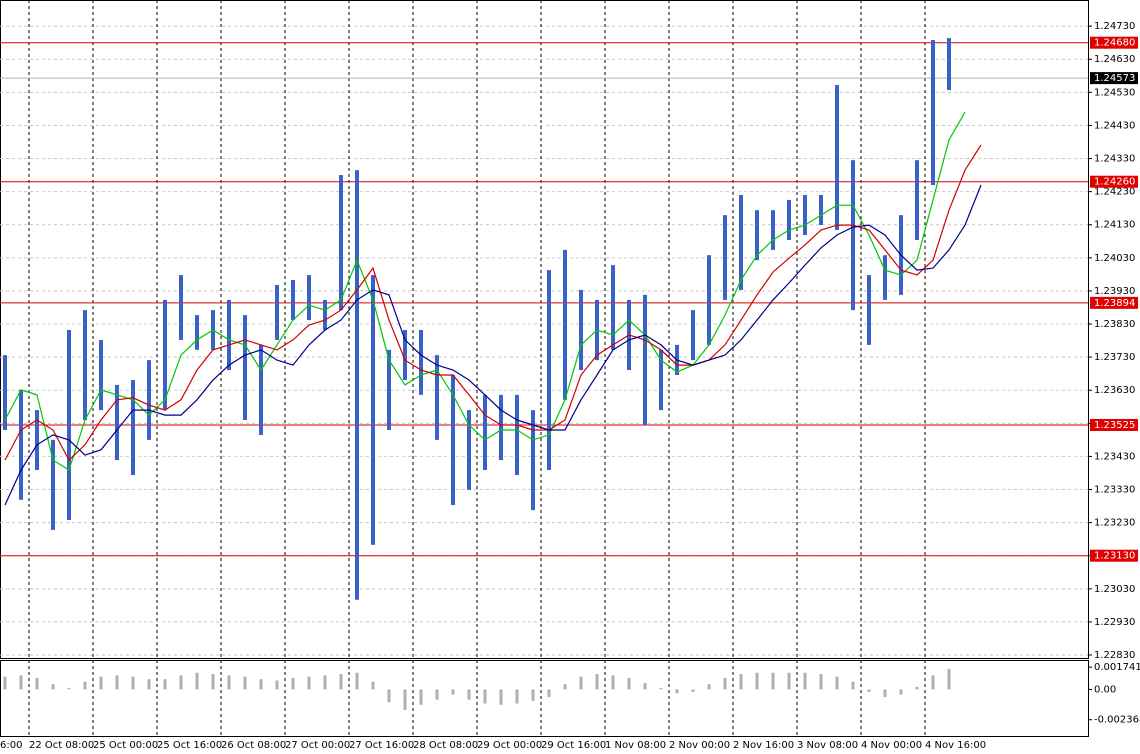 Image resolution: width=1140 pixels, height=754 pixels. What do you see at coordinates (573, 745) in the screenshot?
I see `x-tick-label: 29 Oct 16:00` at bounding box center [573, 745].